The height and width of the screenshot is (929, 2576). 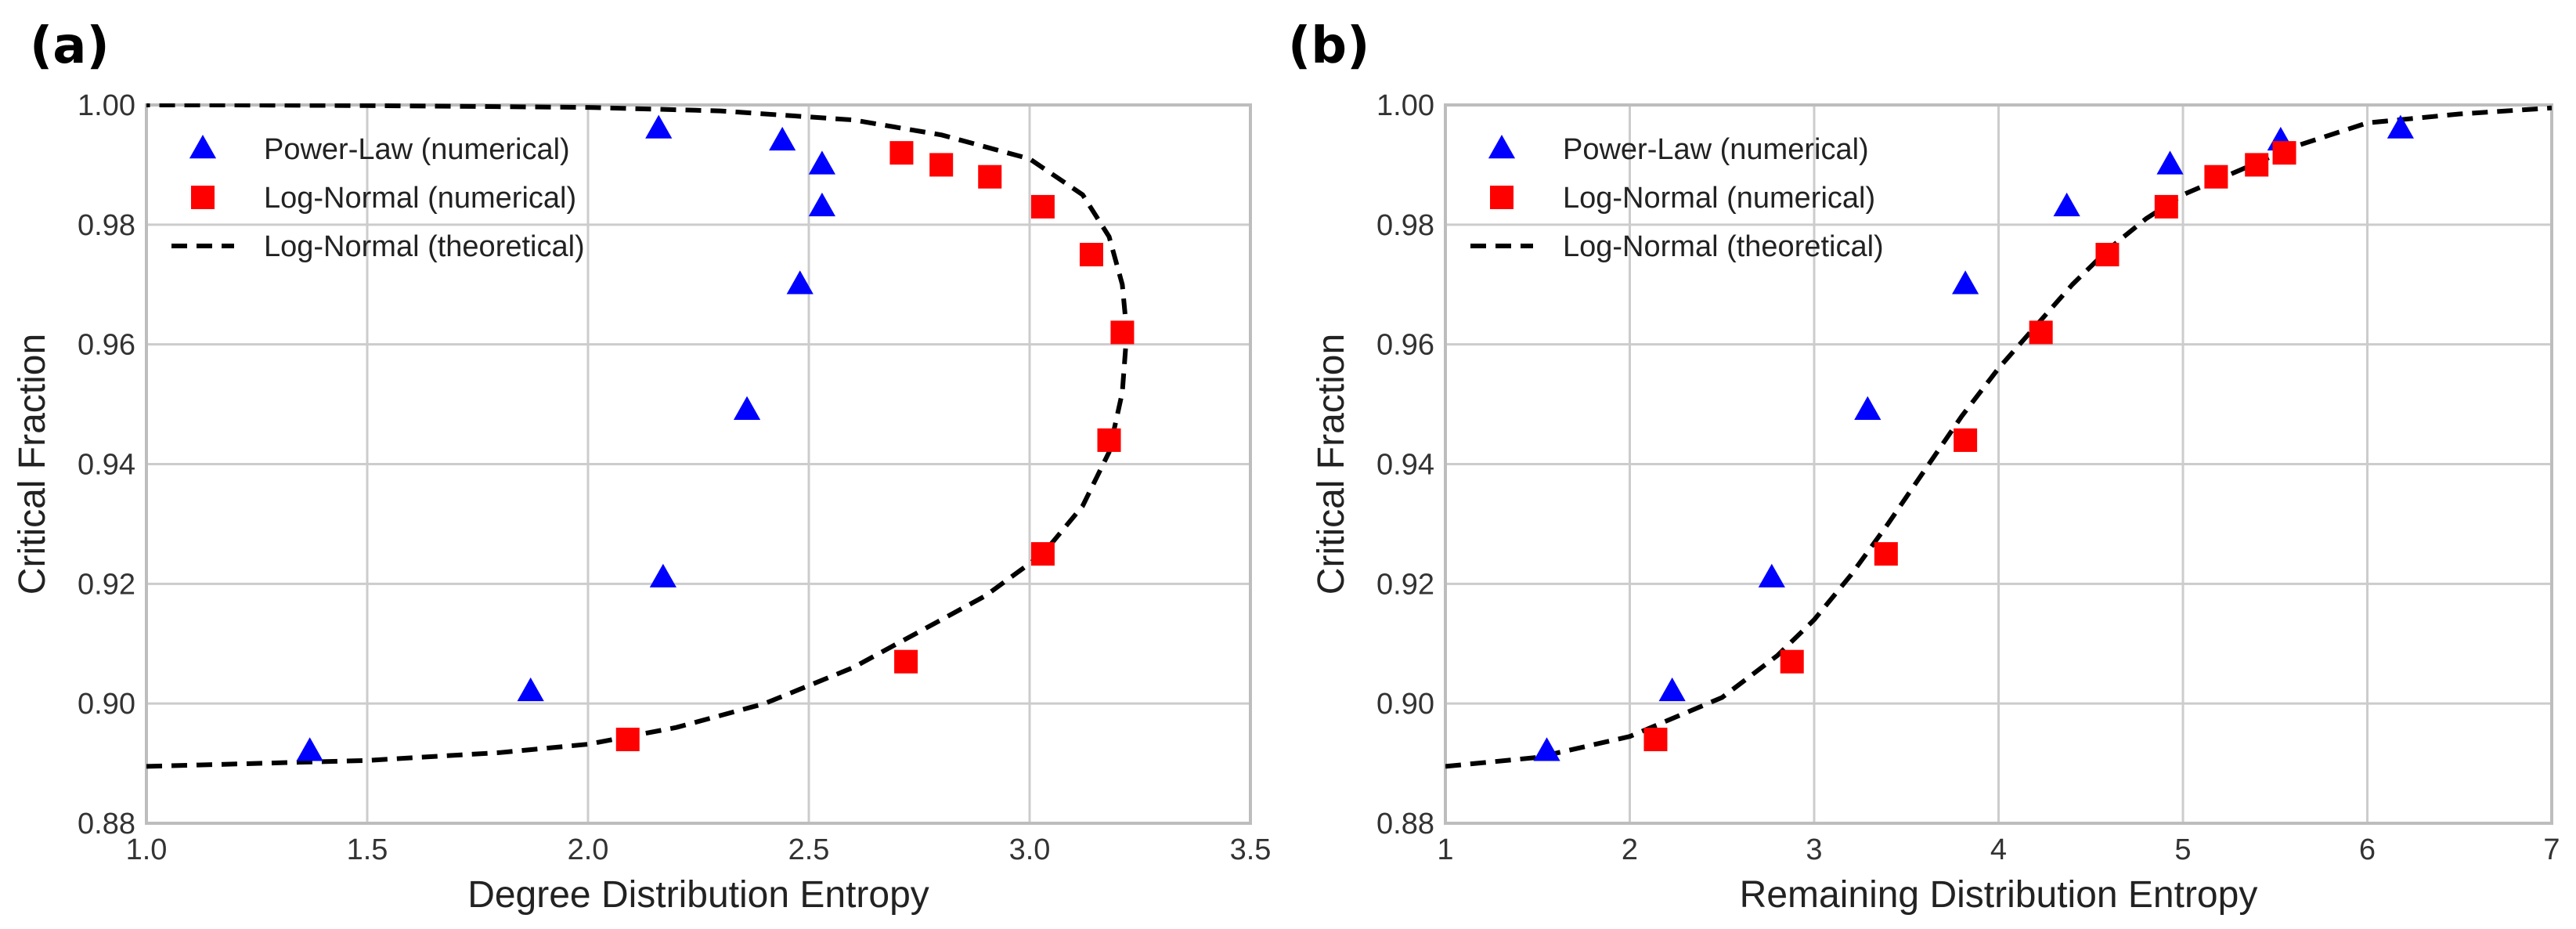 I want to click on x-tick-label: 2, so click(x=1630, y=849).